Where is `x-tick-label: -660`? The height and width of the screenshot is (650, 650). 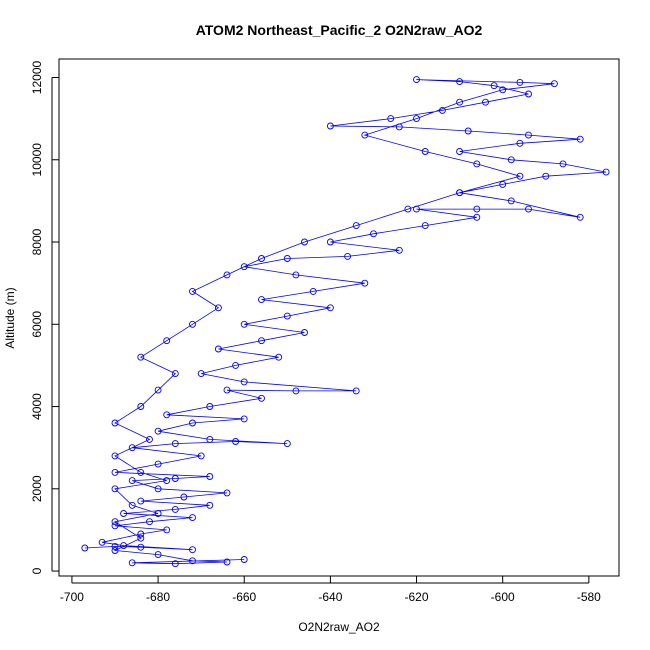
x-tick-label: -660 is located at coordinates (244, 597).